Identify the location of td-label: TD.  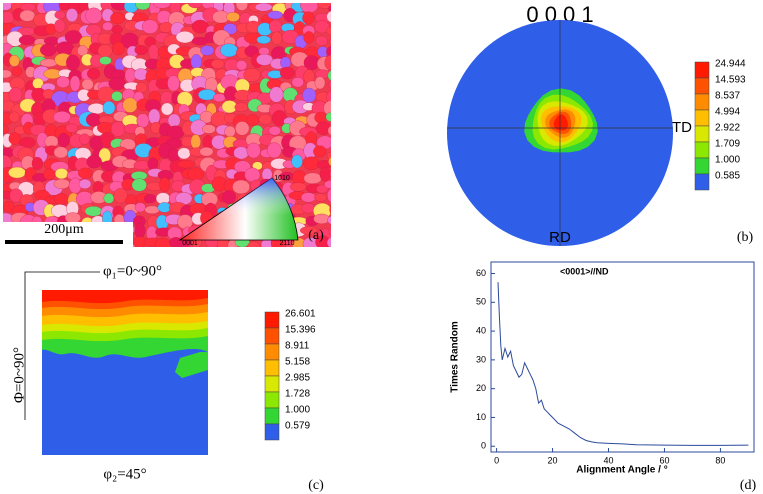
(682, 127).